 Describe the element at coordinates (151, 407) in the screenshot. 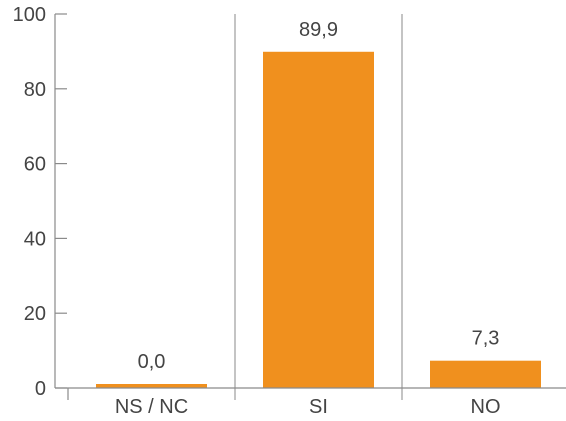

I see `x-tick-label: NS / NC` at that location.